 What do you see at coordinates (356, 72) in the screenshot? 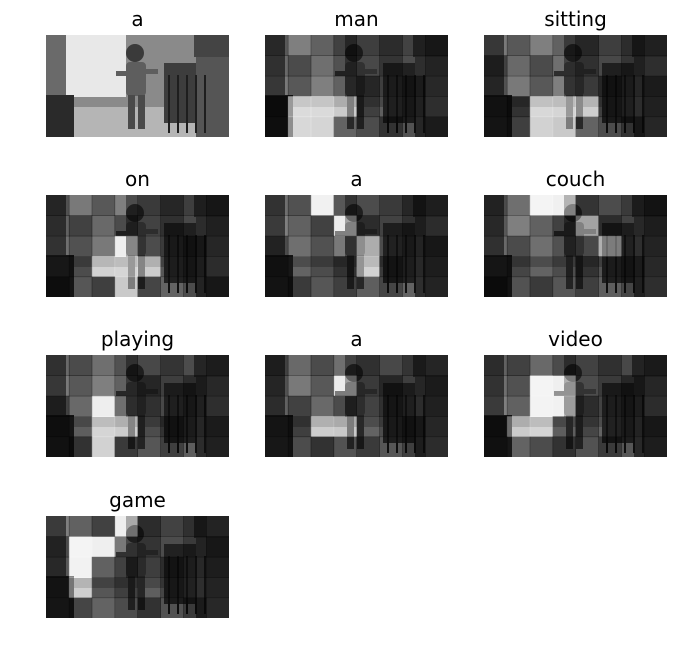
I see `attention-panel-2: man` at bounding box center [356, 72].